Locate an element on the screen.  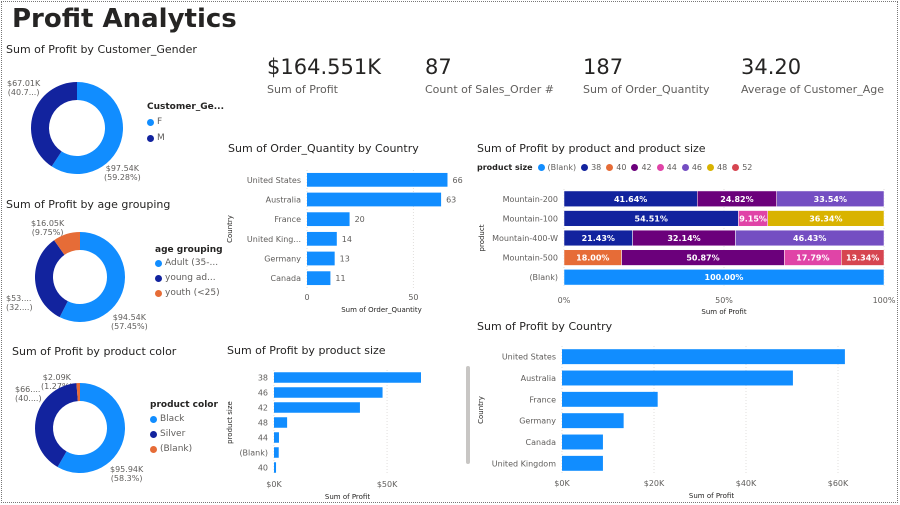
legend-item: Black is located at coordinates (184, 419).